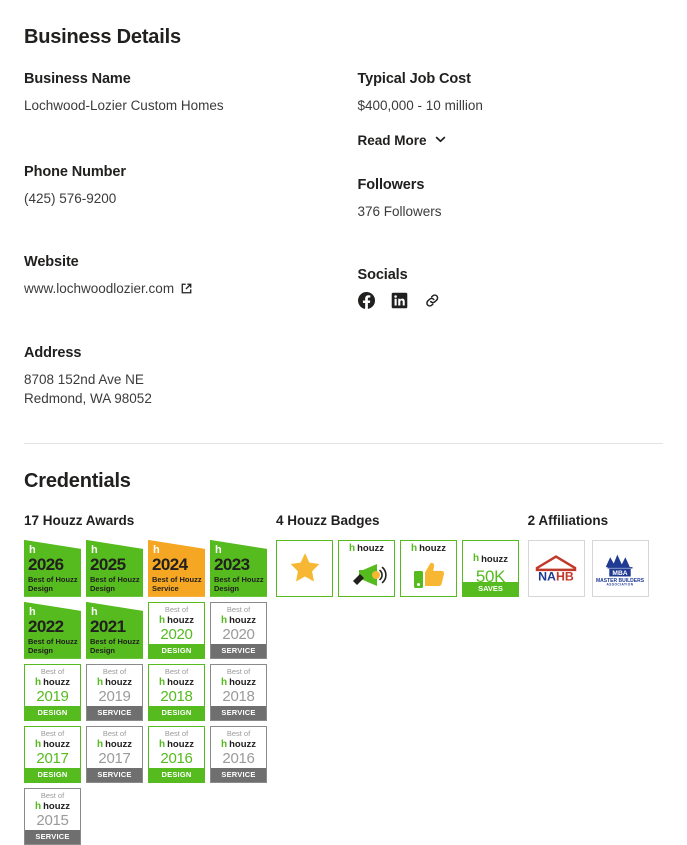 This screenshot has width=687, height=845. I want to click on svg-text: MBA, so click(619, 573).